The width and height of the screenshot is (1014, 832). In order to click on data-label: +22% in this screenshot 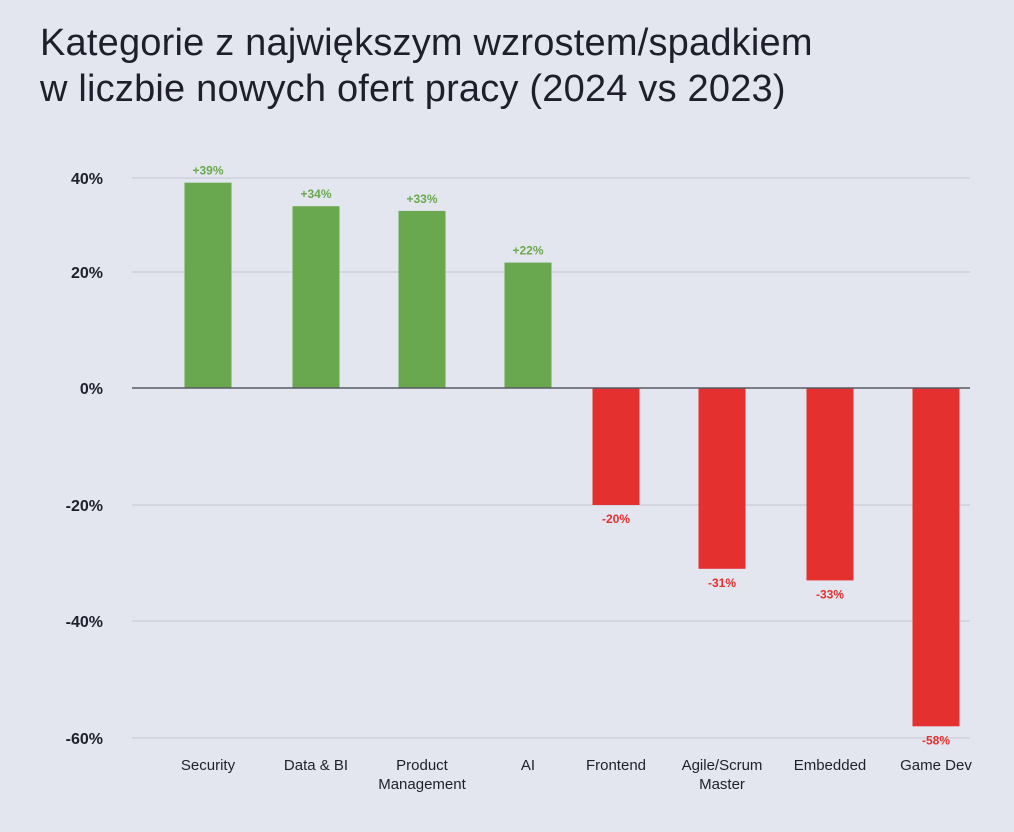, I will do `click(527, 251)`.